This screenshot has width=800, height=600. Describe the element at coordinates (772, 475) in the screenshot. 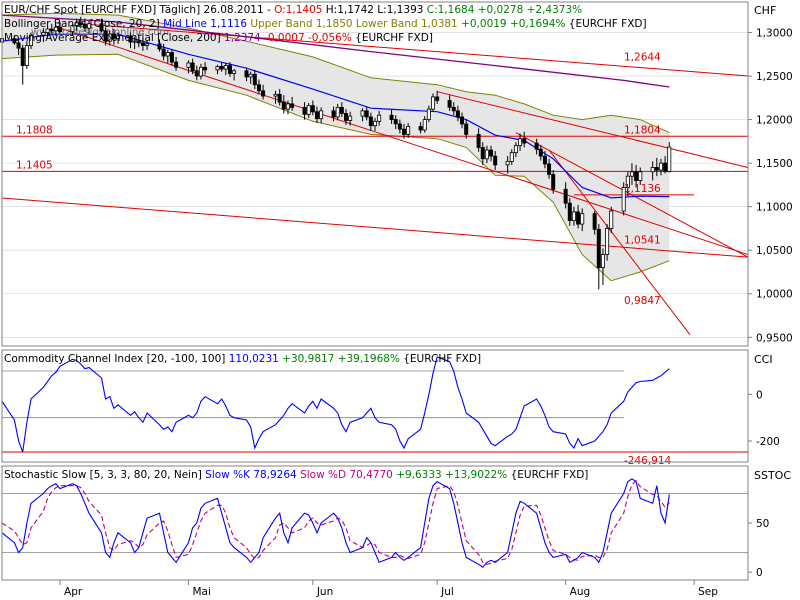

I see `stoch-axis-label: SSTOC` at that location.